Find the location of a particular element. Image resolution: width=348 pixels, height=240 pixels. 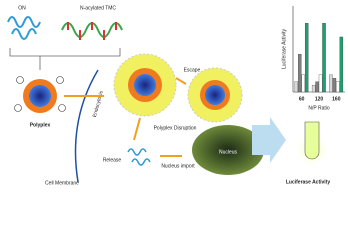

charges is located at coordinates (40, 94).